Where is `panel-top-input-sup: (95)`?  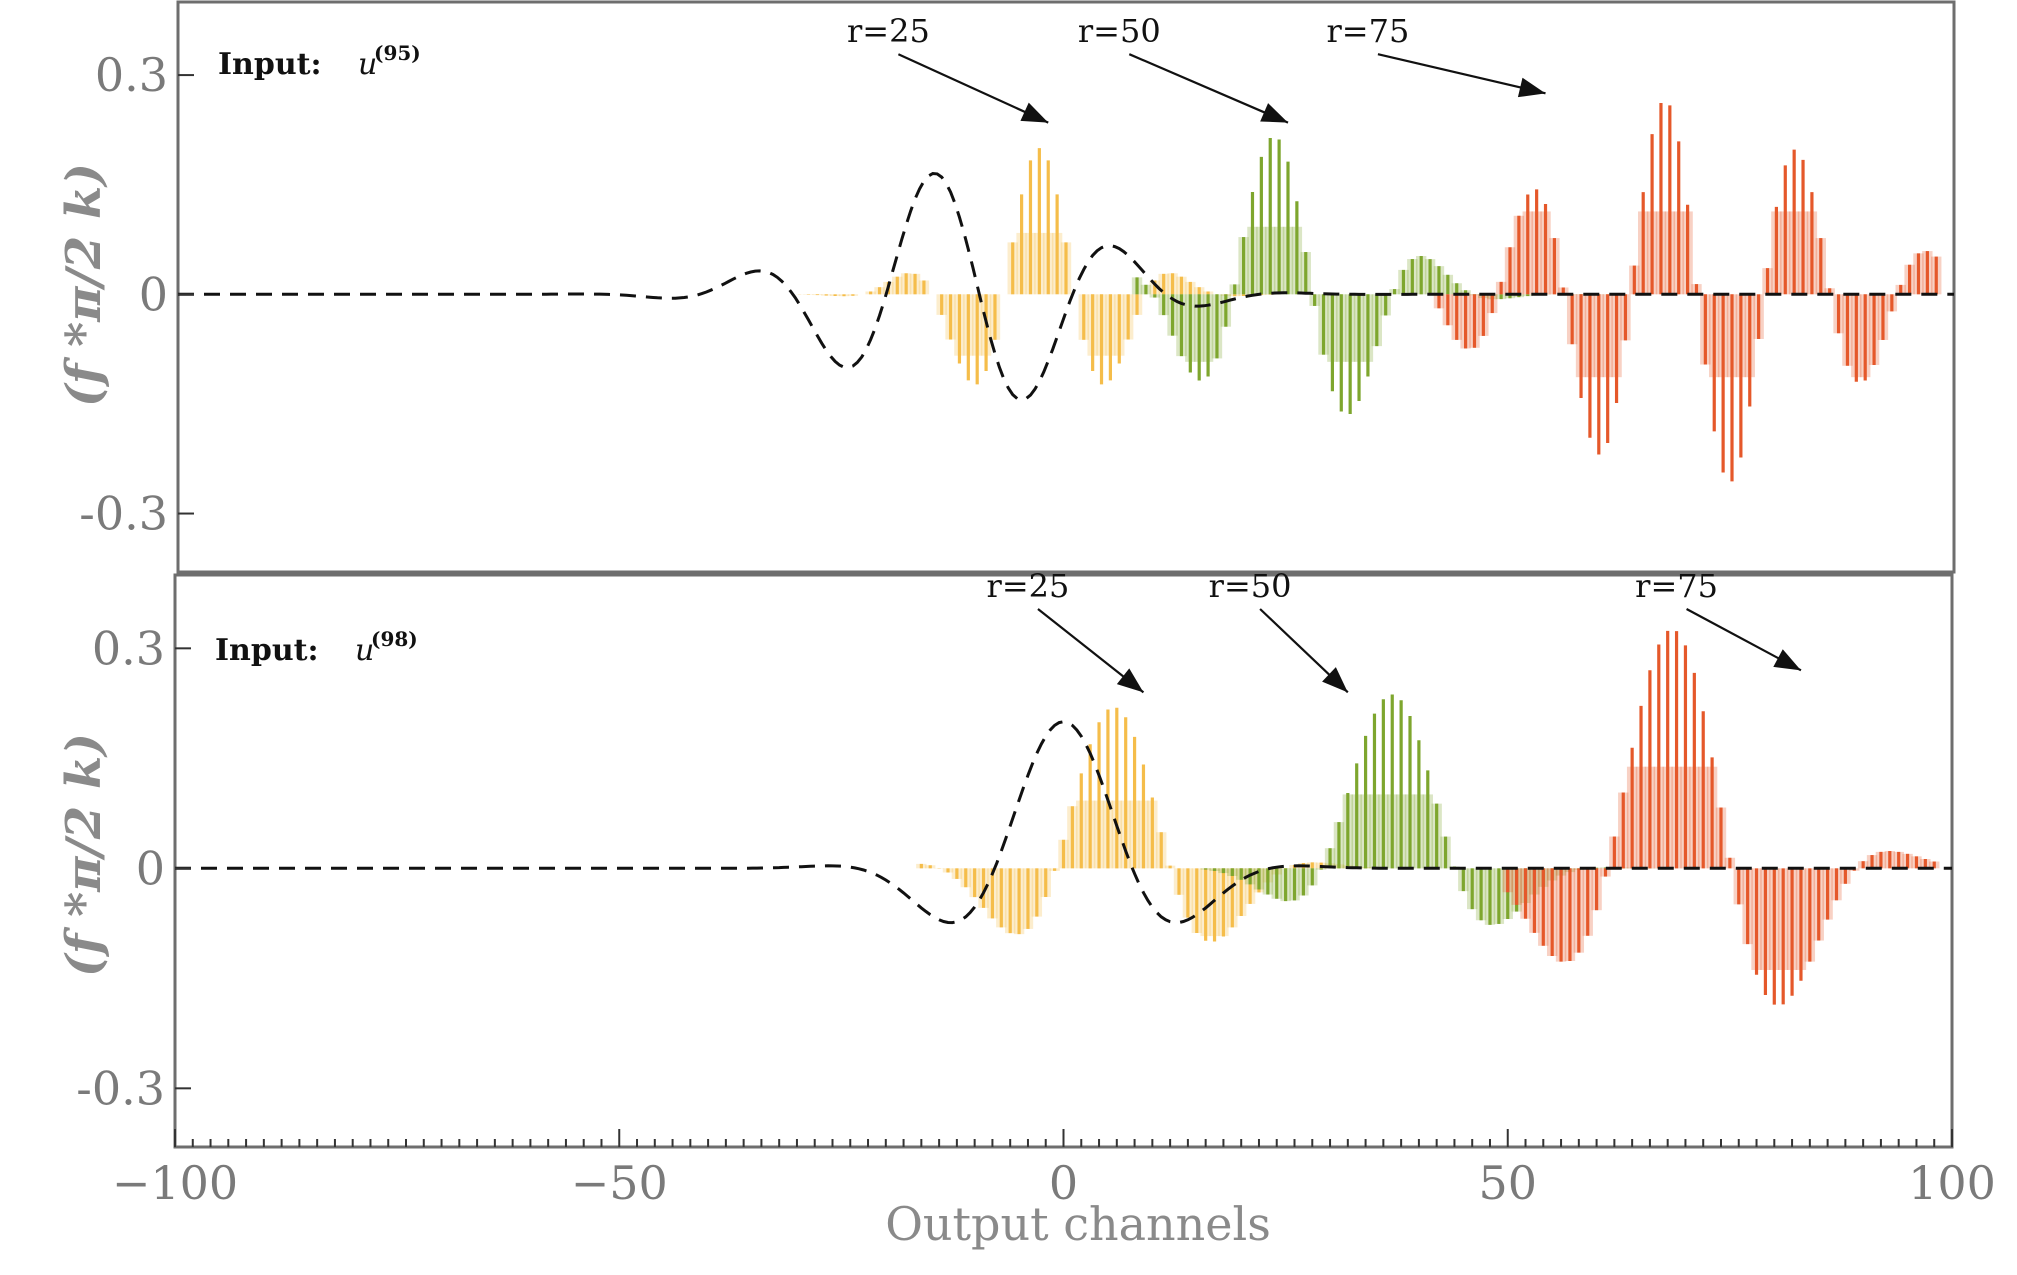 panel-top-input-sup: (95) is located at coordinates (397, 53).